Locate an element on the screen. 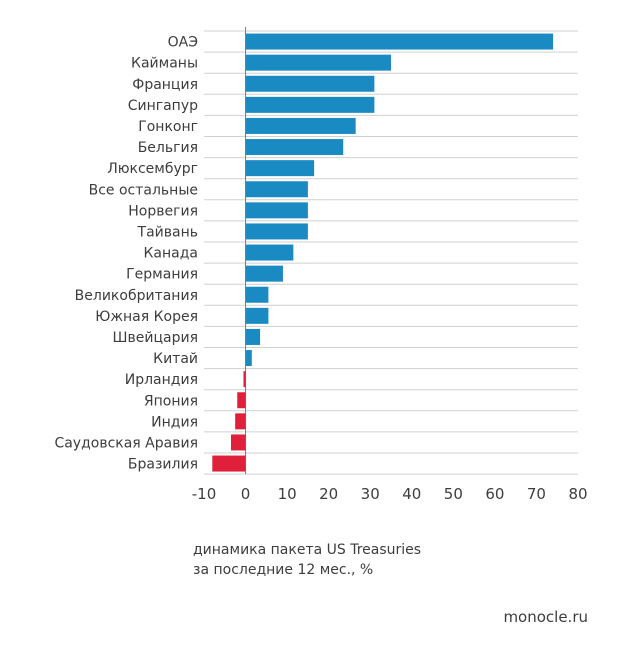 The image size is (620, 654). category-label: Люксембург is located at coordinates (152, 169).